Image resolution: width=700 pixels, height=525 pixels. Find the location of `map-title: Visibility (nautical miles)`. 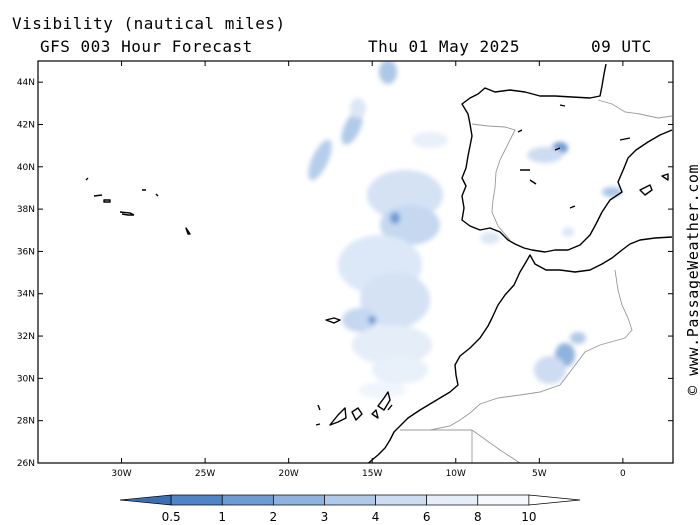

map-title: Visibility (nautical miles) is located at coordinates (149, 23).